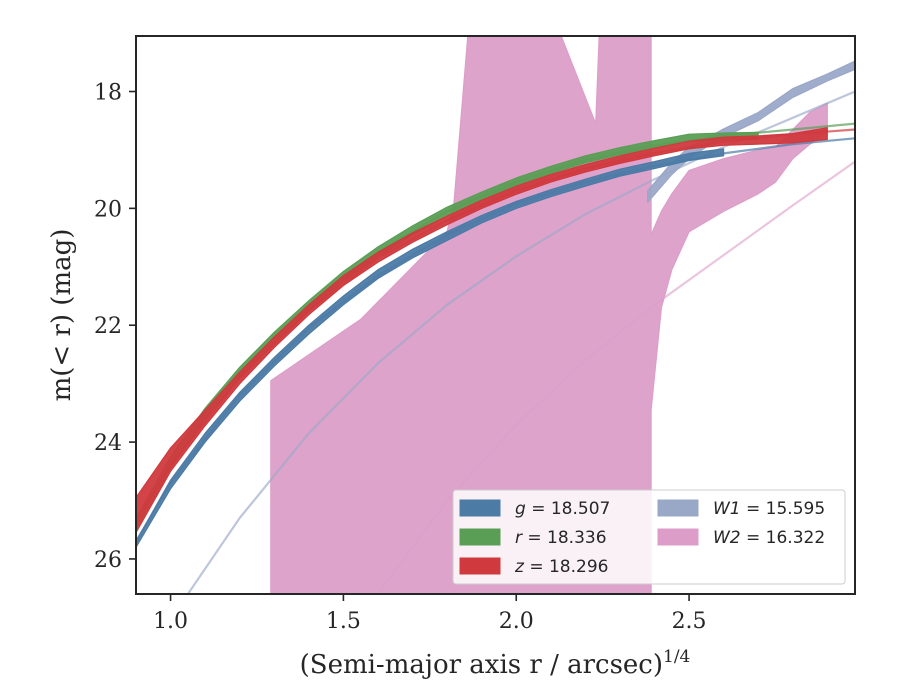 The image size is (900, 700). I want to click on y-tick-label: 24, so click(108, 443).